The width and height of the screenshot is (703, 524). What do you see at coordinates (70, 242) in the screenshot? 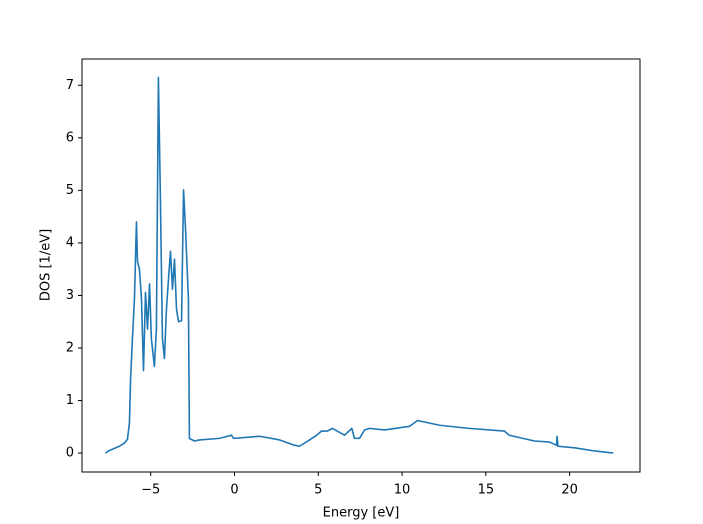
I see `y-tick-label: 4` at bounding box center [70, 242].